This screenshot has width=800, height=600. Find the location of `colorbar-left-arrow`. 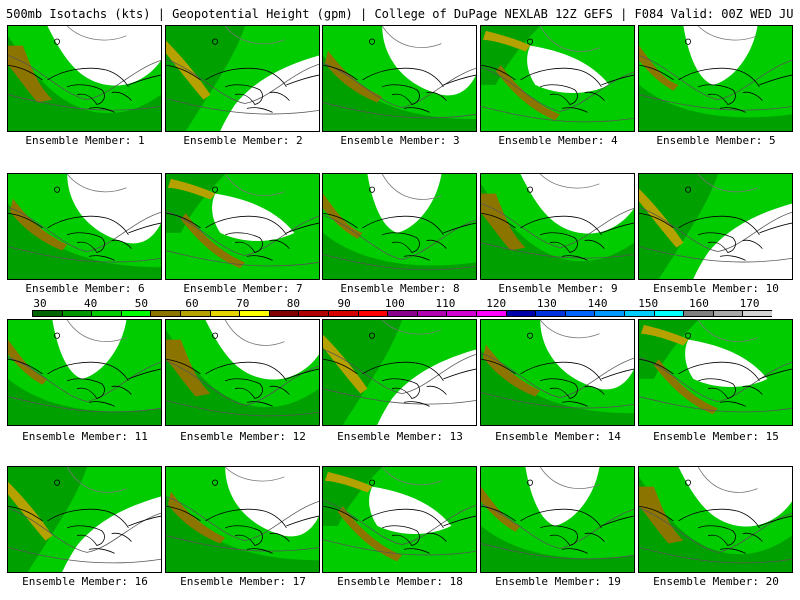

colorbar-left-arrow is located at coordinates (26, 314).